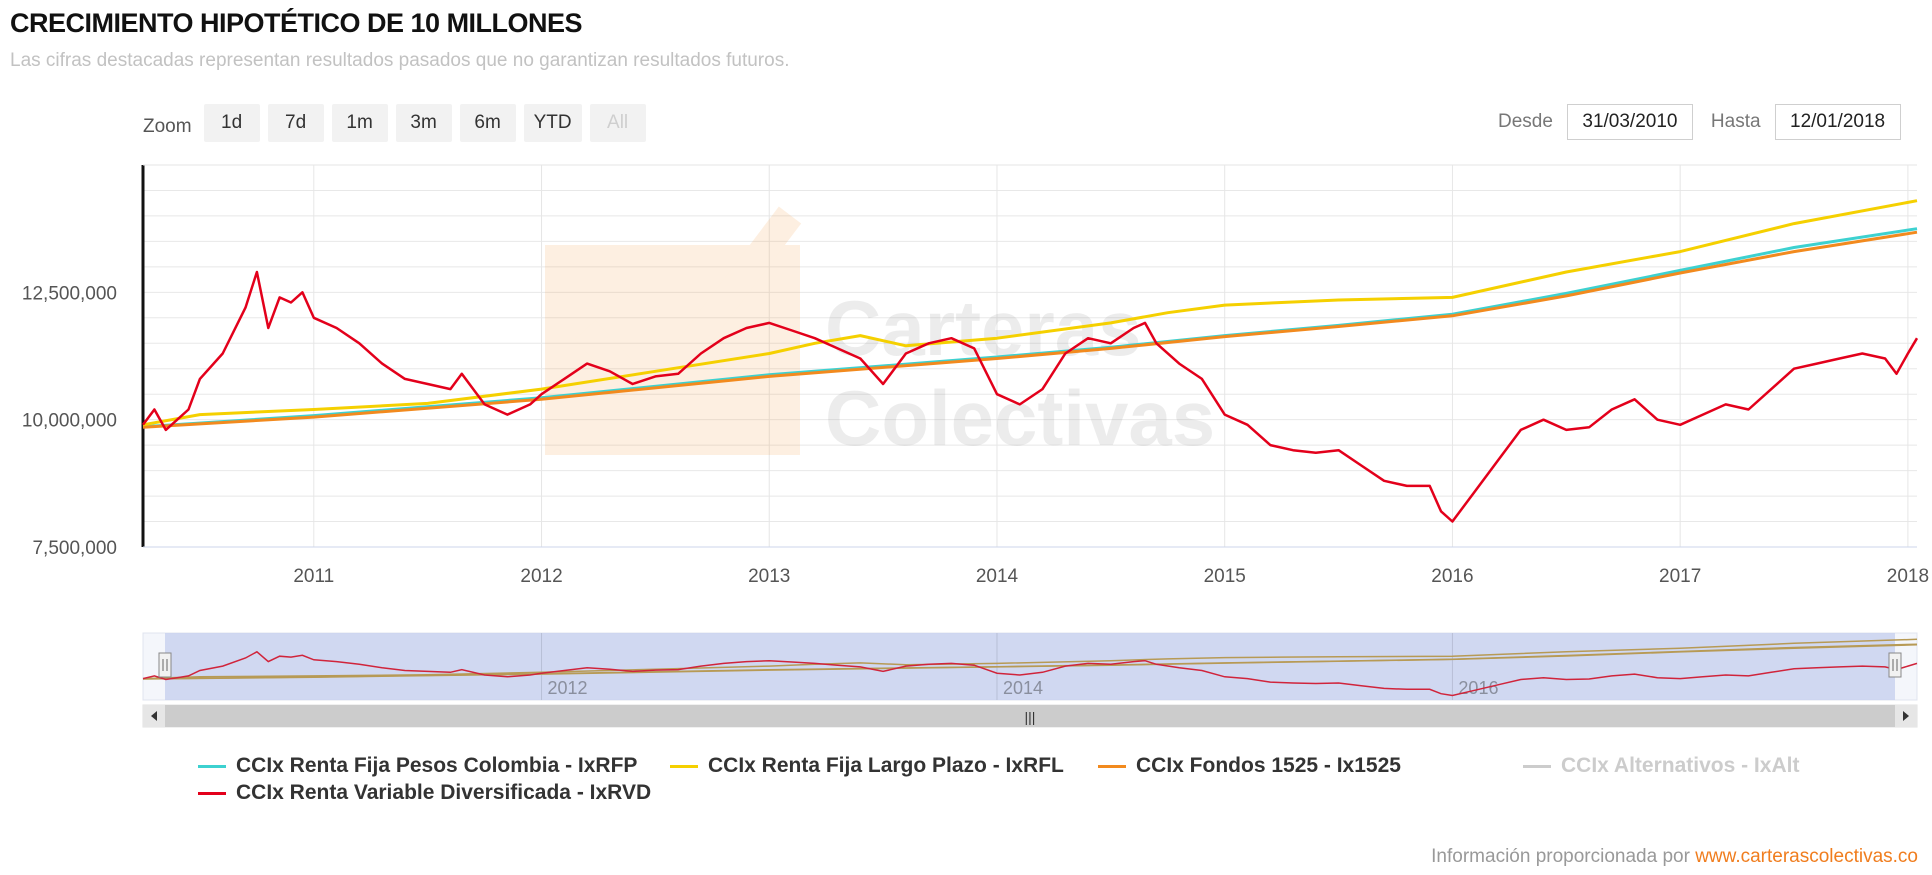  I want to click on legend-item: CCIx Renta Fija Largo Plazo - IxRFL, so click(867, 766).